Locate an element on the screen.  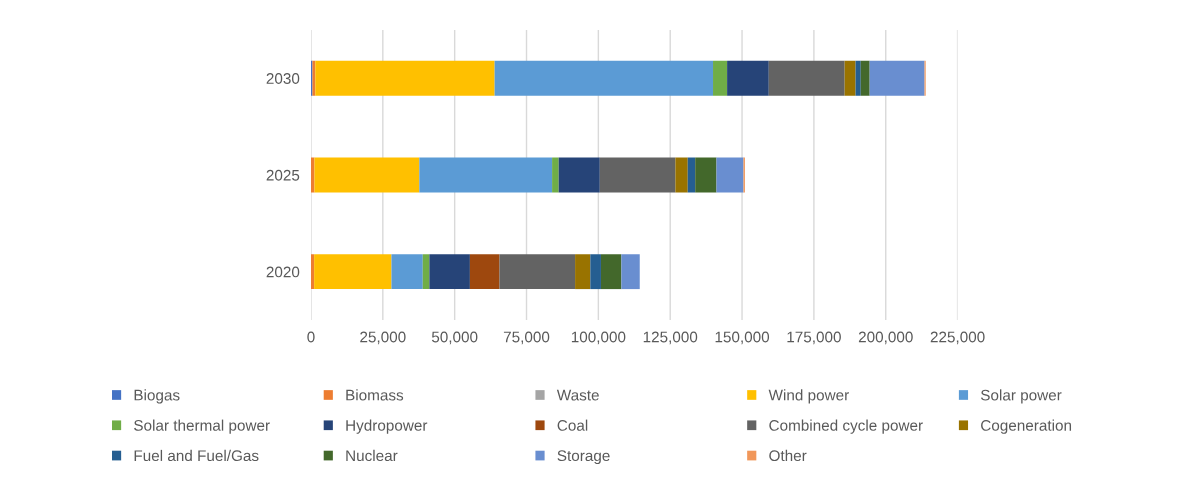
x-tick-label: 25,000 is located at coordinates (383, 338).